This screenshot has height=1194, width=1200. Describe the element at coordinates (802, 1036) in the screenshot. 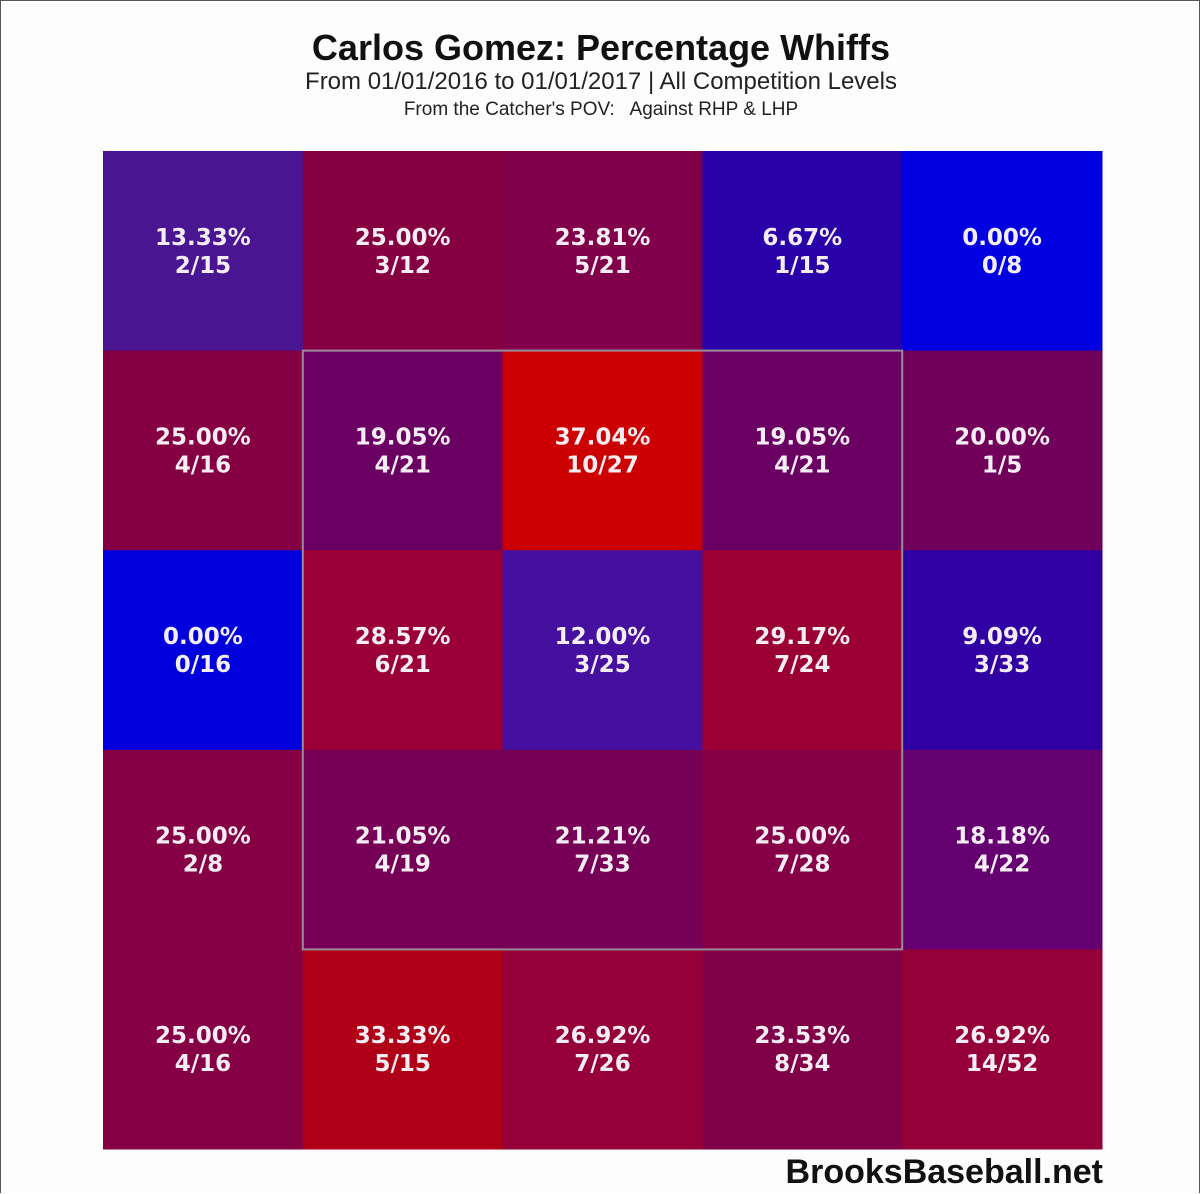

I see `cell-percentage: 23.53%` at that location.